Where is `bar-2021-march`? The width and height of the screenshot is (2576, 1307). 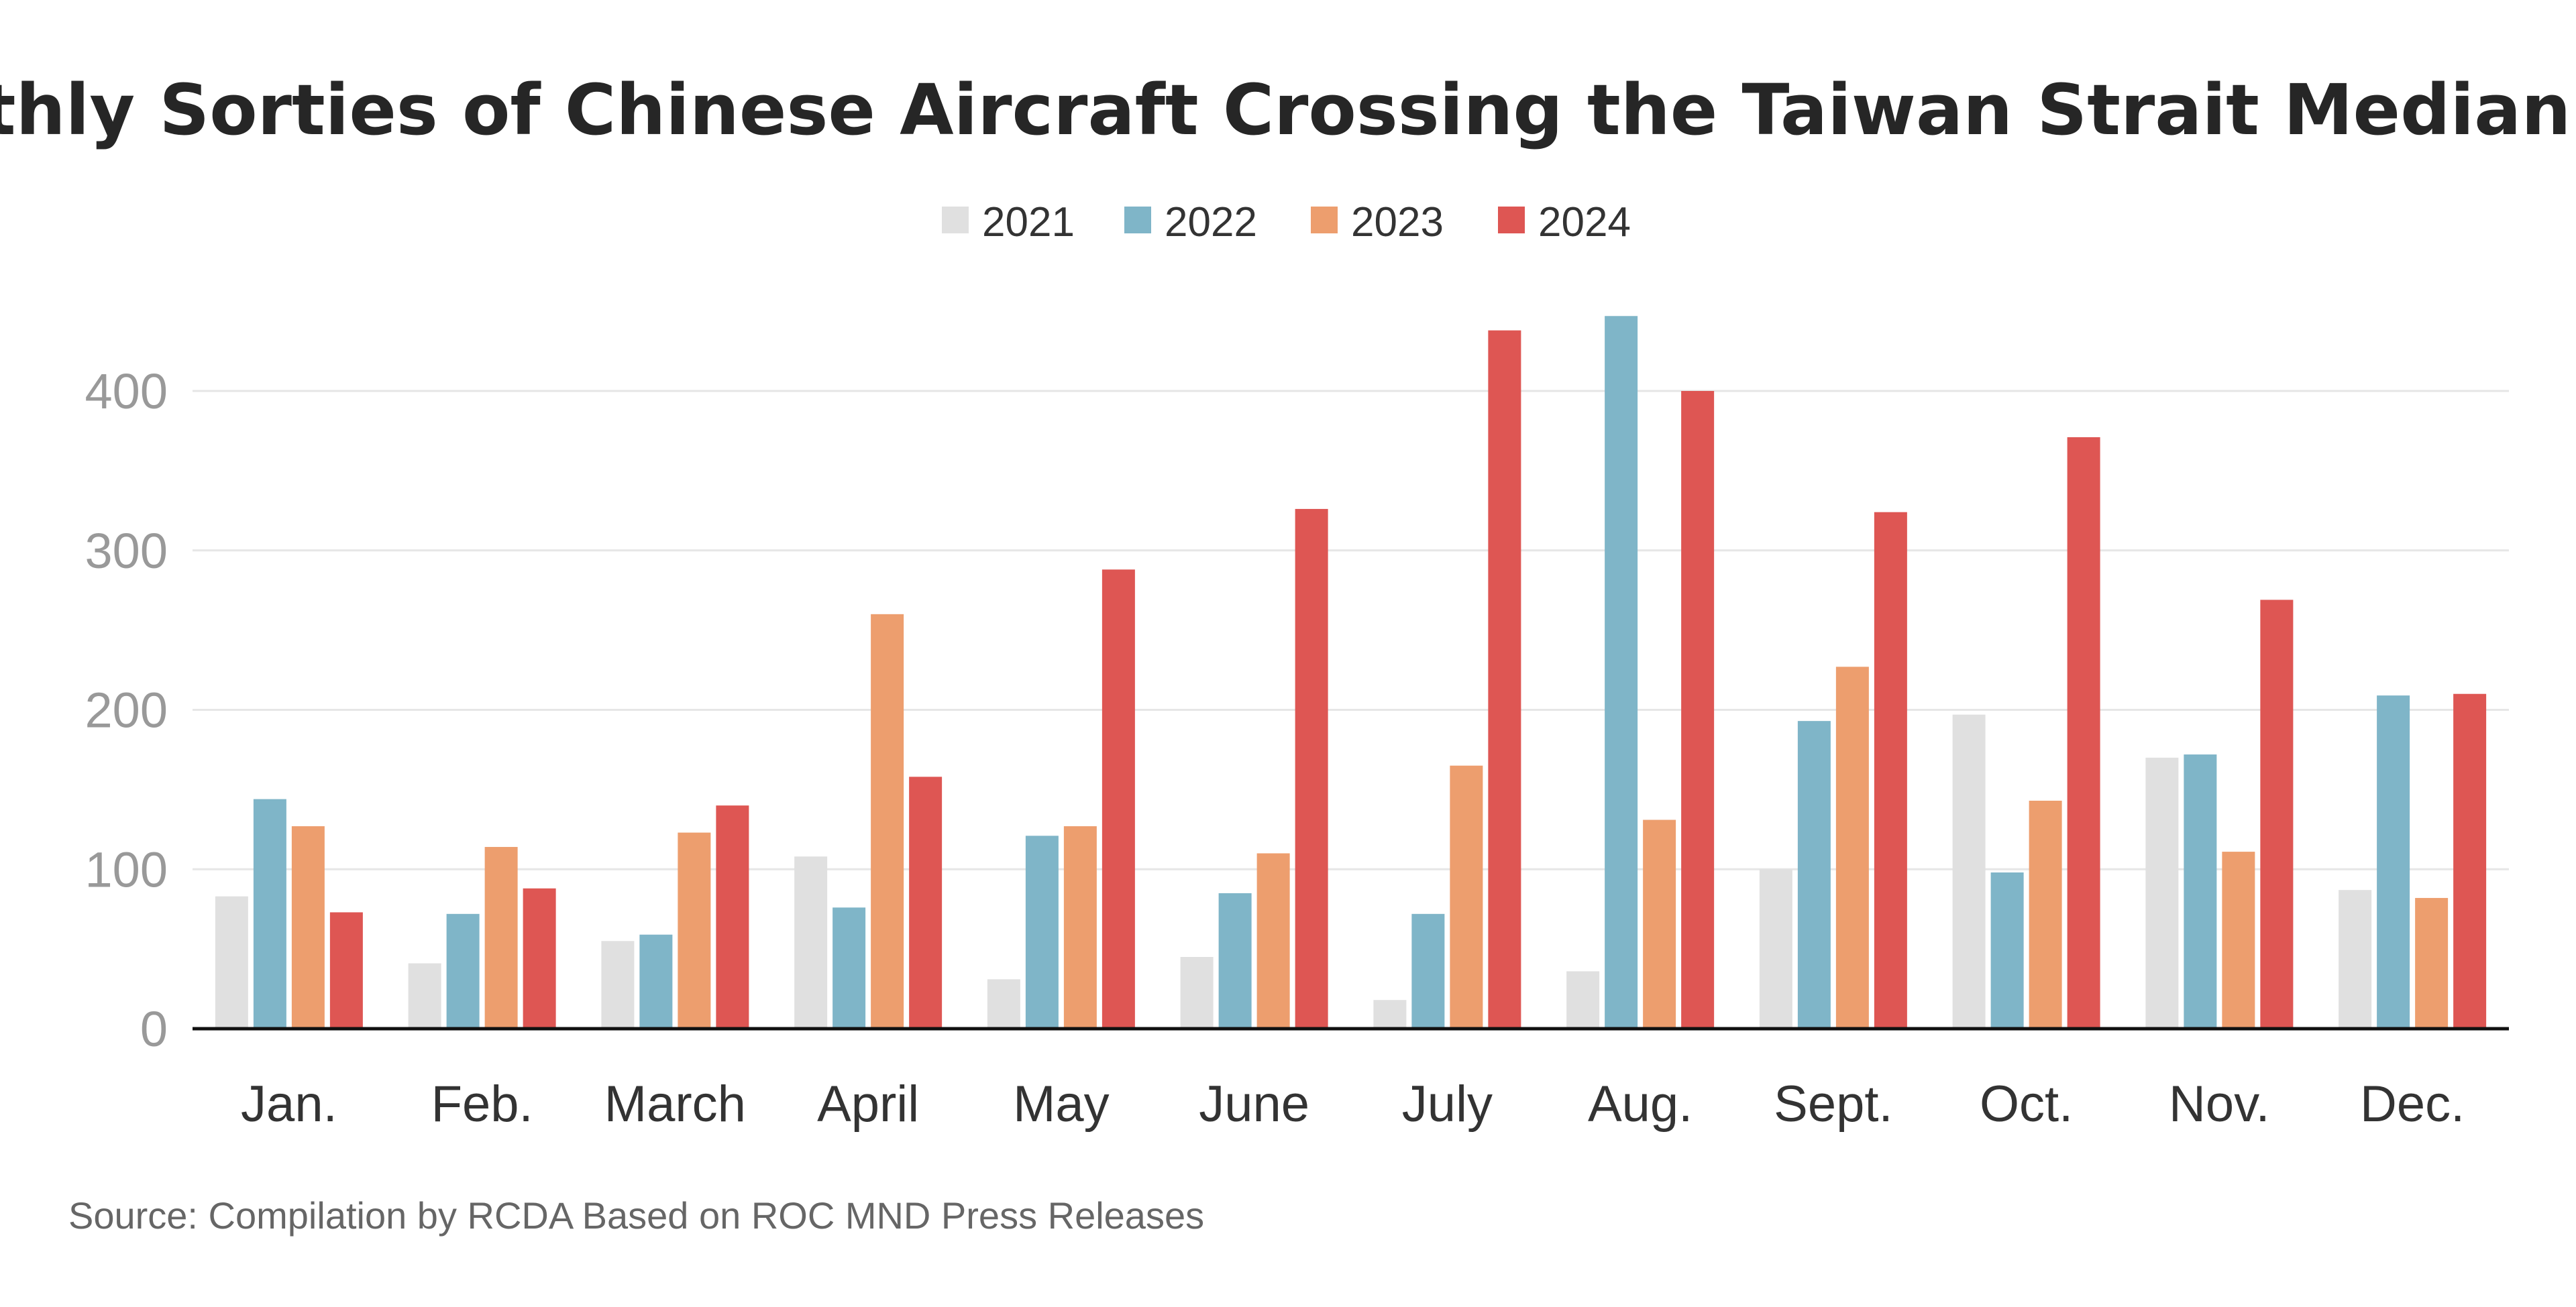
bar-2021-march is located at coordinates (618, 985).